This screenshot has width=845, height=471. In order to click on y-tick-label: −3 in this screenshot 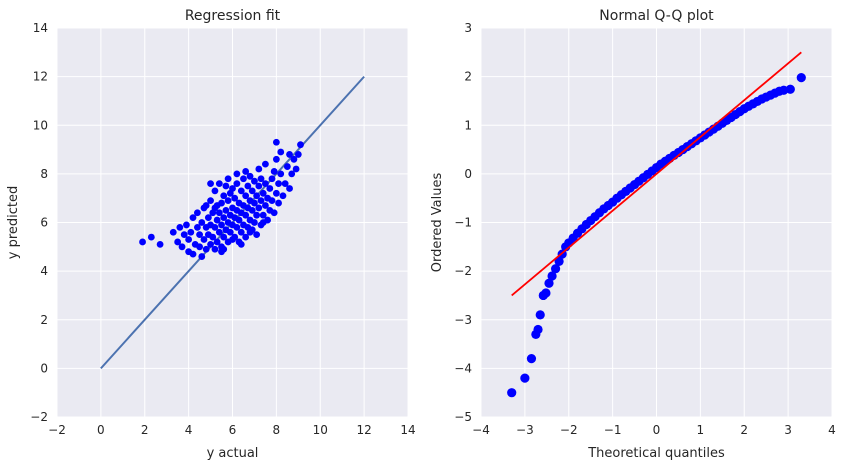, I will do `click(463, 320)`.